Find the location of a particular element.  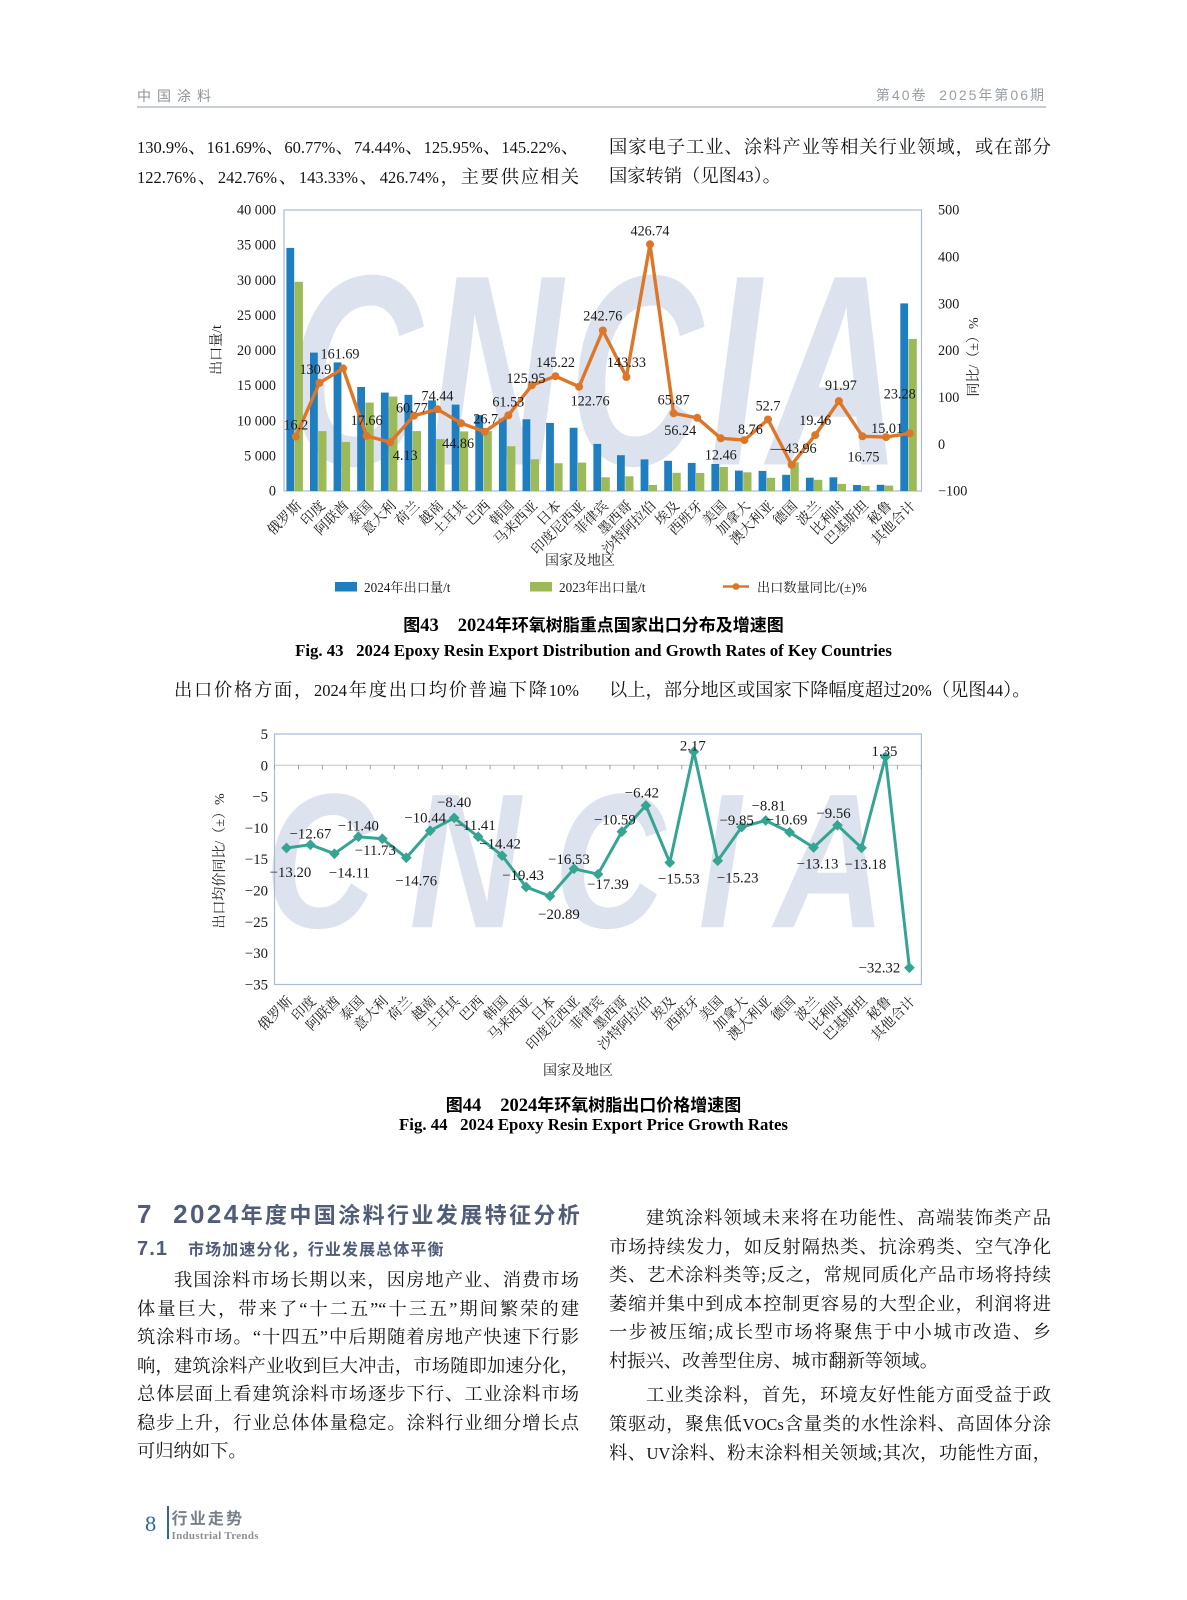

svg-text: 400 is located at coordinates (948, 257).